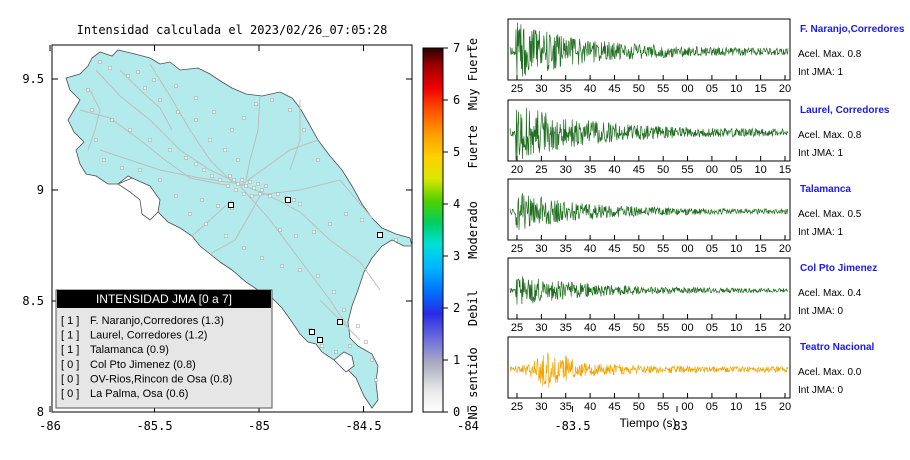 The width and height of the screenshot is (910, 460). I want to click on colorbar-band-label: Debil, so click(473, 308).